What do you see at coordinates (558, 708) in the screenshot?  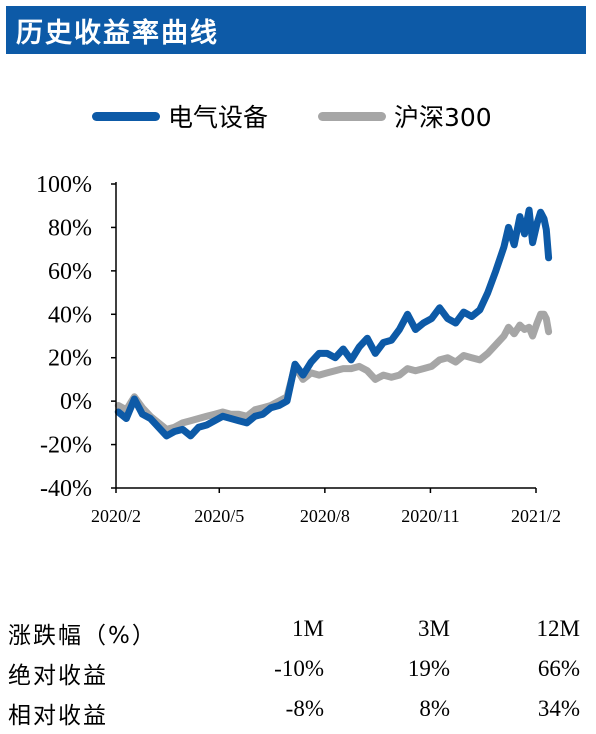 I see `relative-12m-value: 34%` at bounding box center [558, 708].